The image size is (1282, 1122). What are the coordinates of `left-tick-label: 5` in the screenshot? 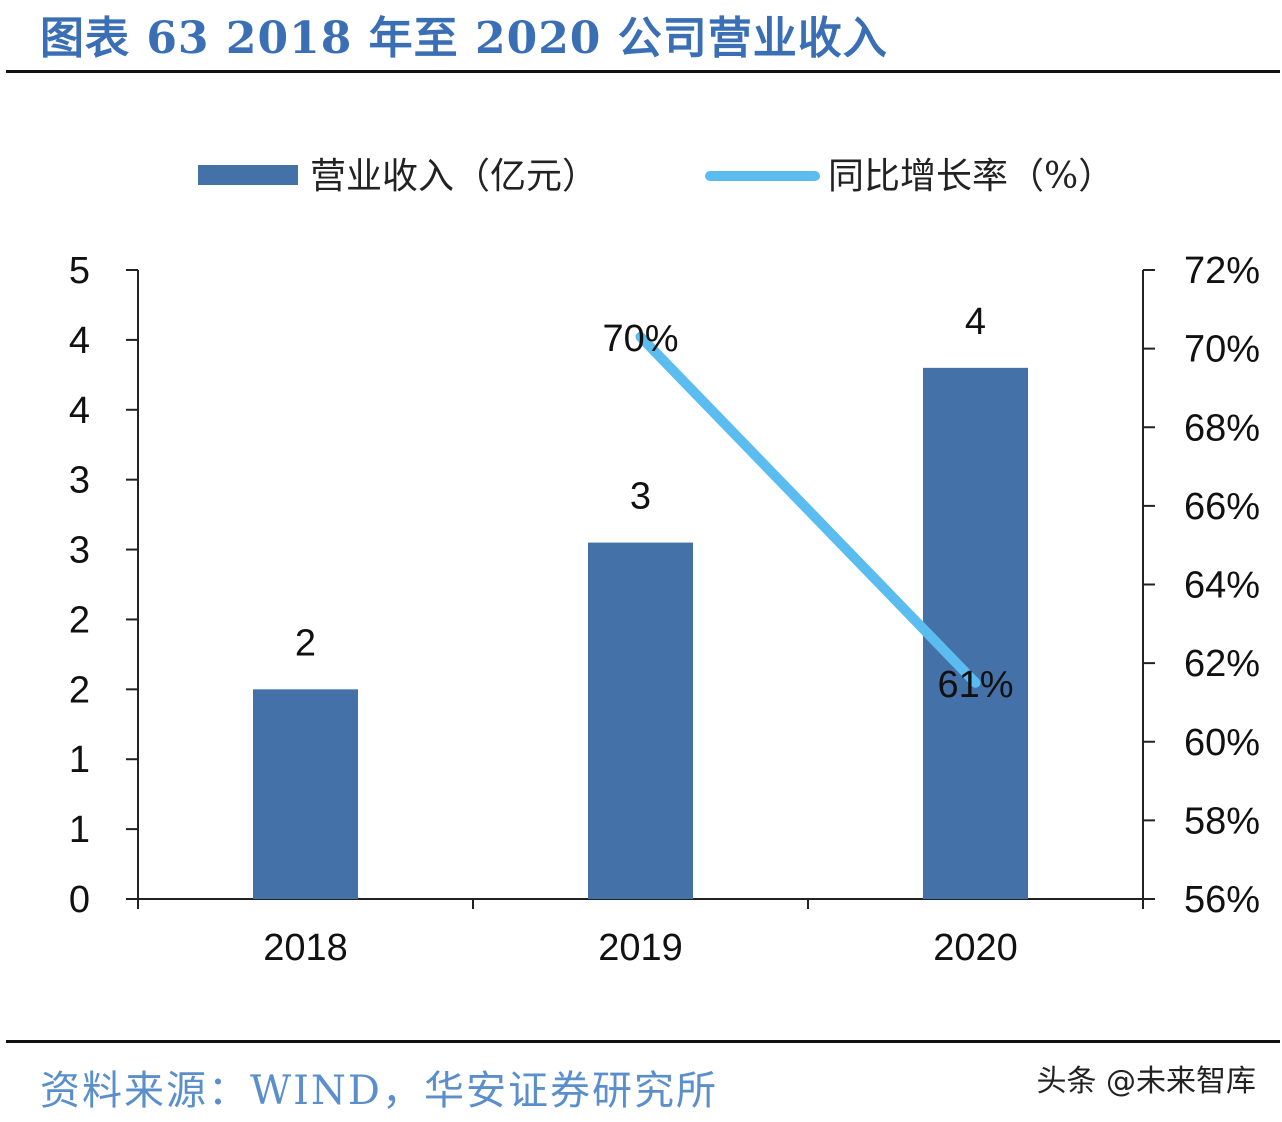 It's located at (79, 271).